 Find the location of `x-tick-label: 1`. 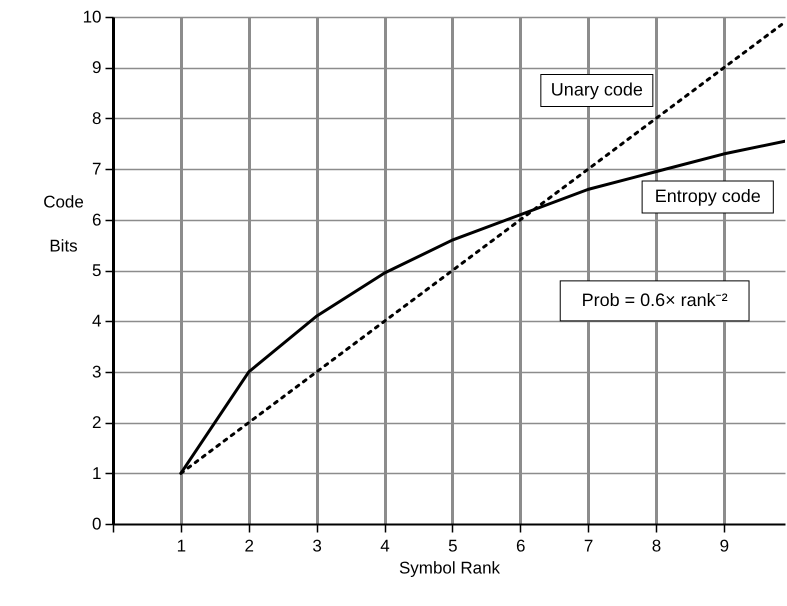

x-tick-label: 1 is located at coordinates (181, 546).